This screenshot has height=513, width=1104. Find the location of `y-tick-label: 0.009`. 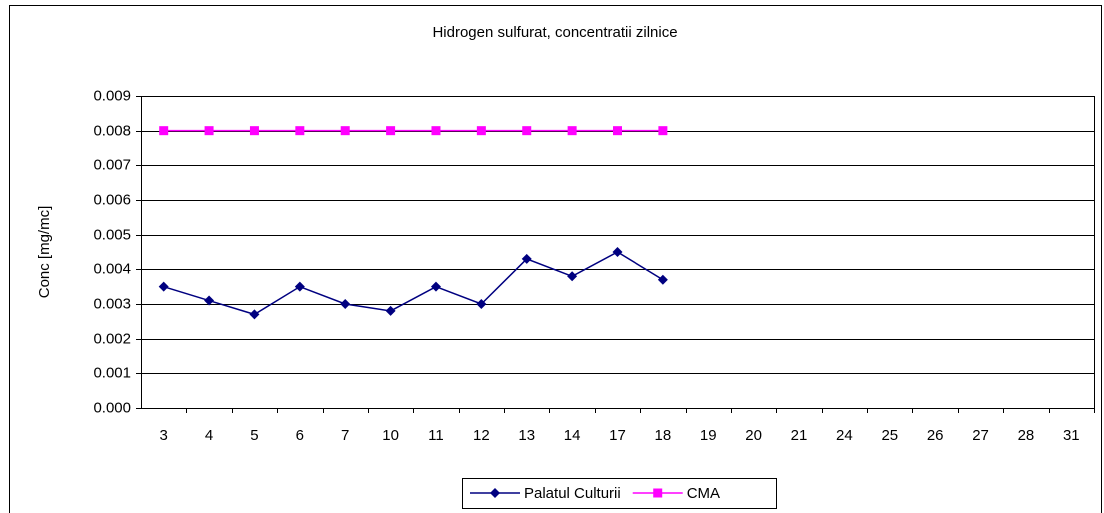

y-tick-label: 0.009 is located at coordinates (112, 95).